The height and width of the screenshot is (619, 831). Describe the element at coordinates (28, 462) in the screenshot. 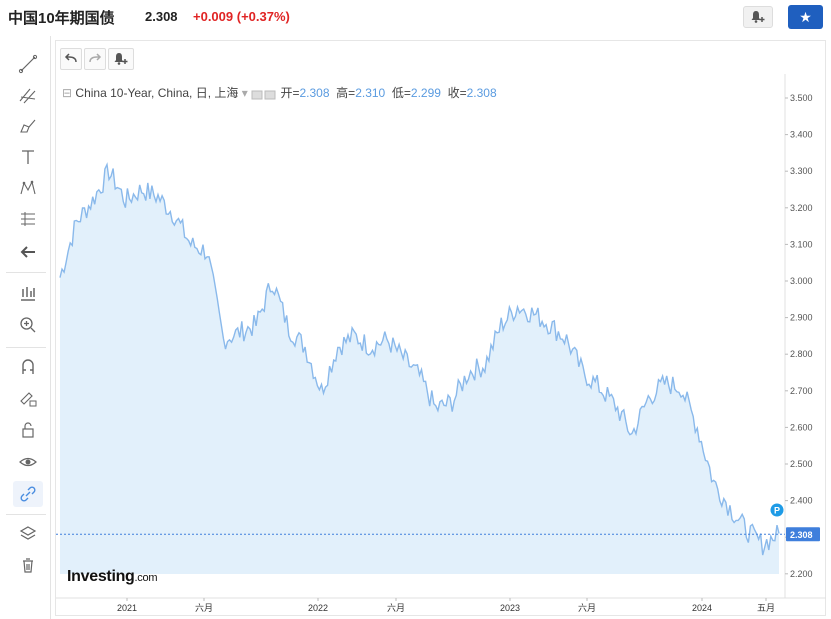

I see `eye-icon` at that location.